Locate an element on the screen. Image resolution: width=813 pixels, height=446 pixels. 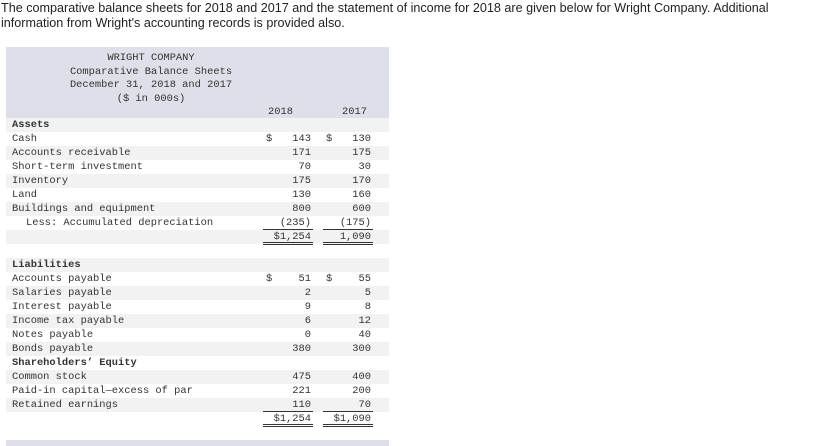
value-2017: 1,090 is located at coordinates (348, 237).